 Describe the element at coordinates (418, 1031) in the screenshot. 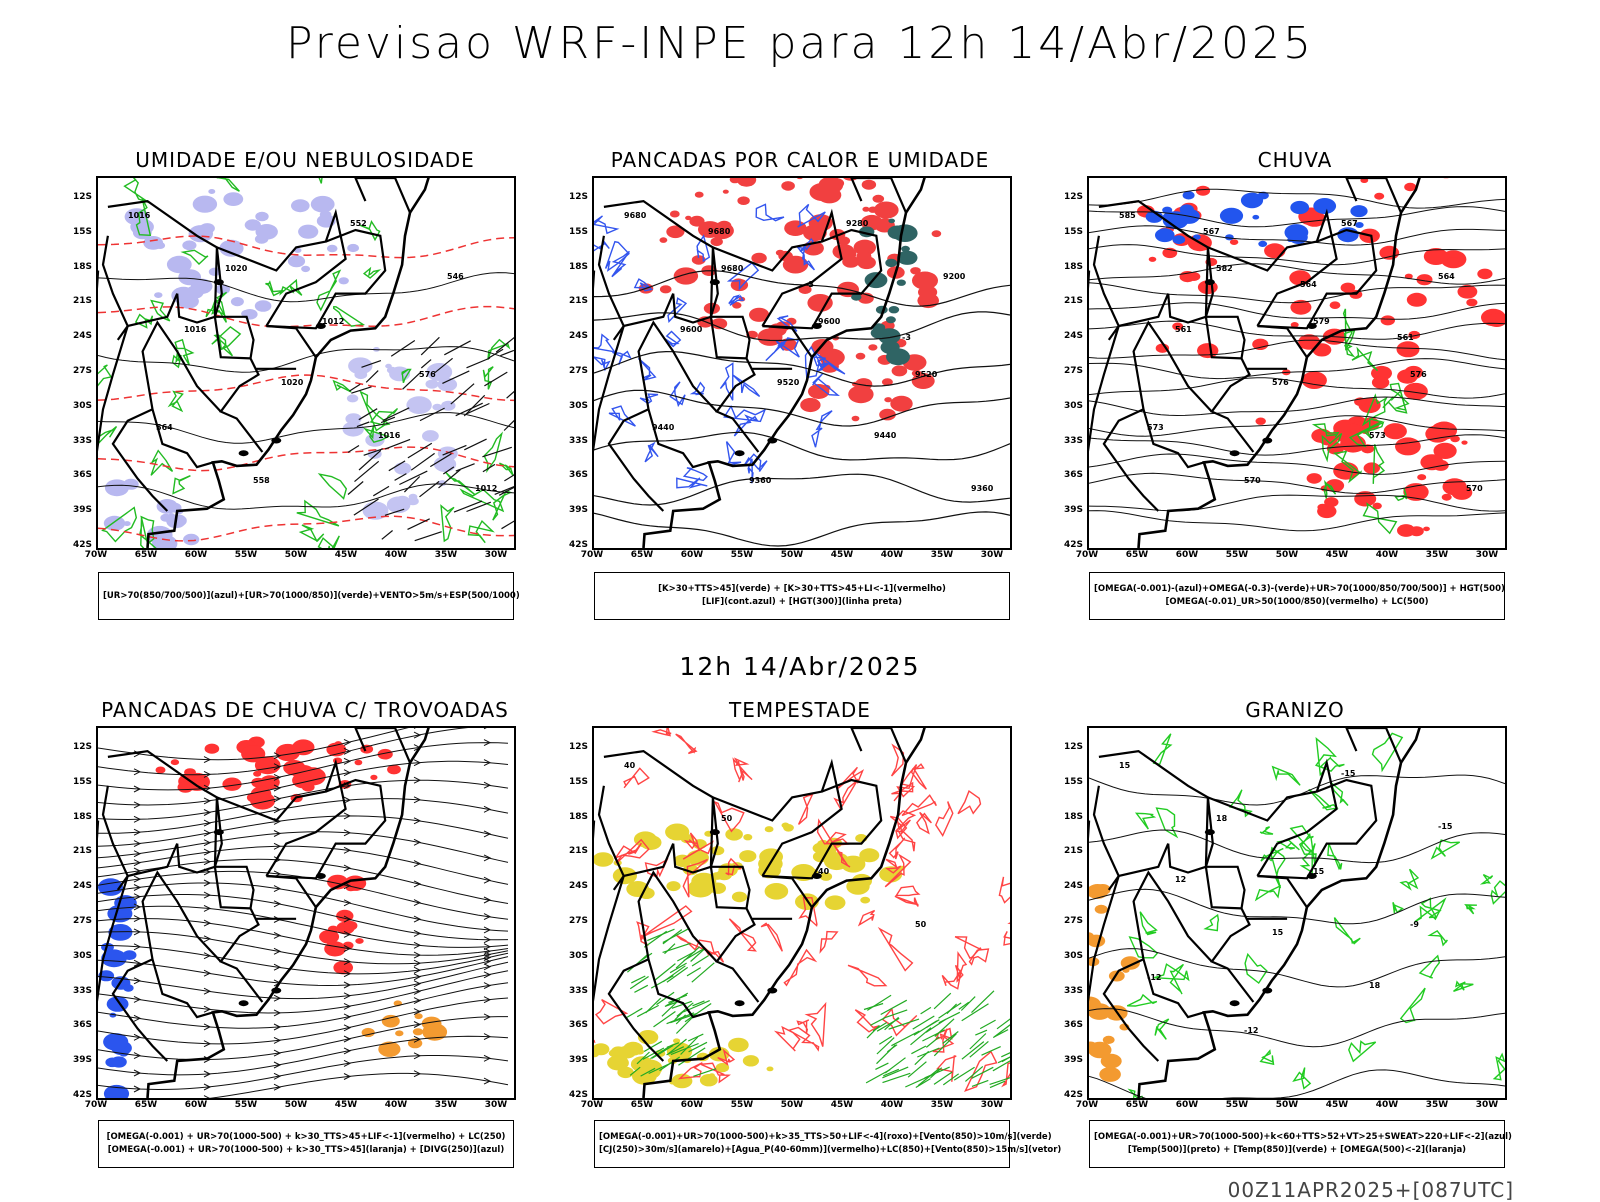

I see `thunder-orange-cell` at that location.